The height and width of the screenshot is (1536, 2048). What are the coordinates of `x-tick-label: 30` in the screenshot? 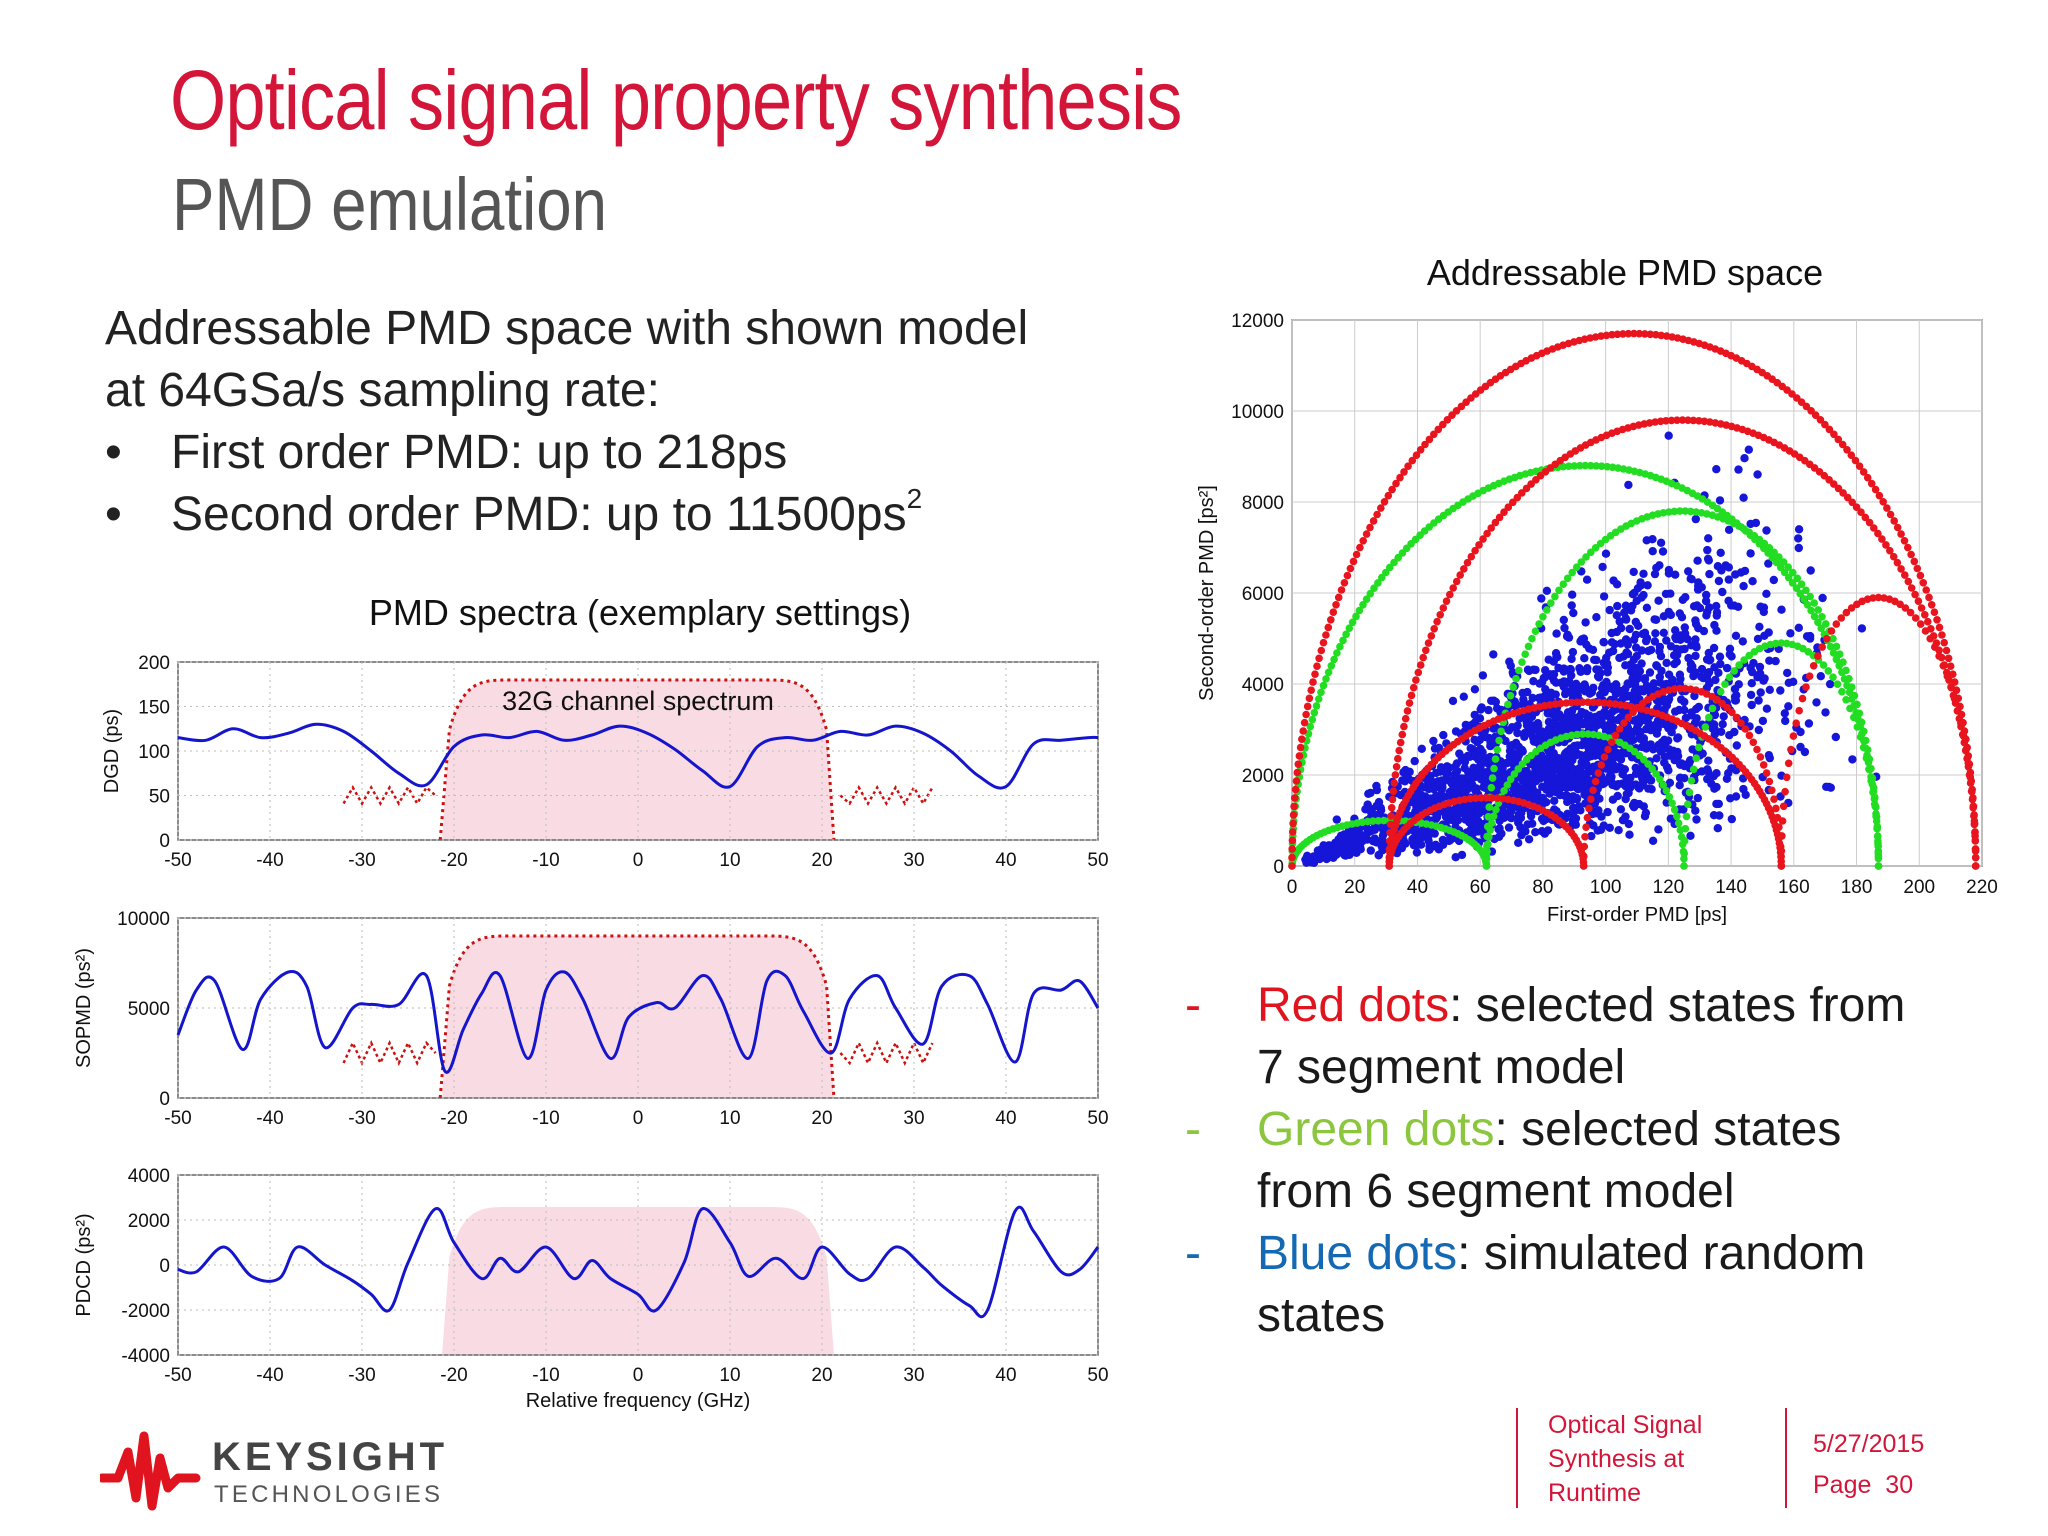 It's located at (913, 1118).